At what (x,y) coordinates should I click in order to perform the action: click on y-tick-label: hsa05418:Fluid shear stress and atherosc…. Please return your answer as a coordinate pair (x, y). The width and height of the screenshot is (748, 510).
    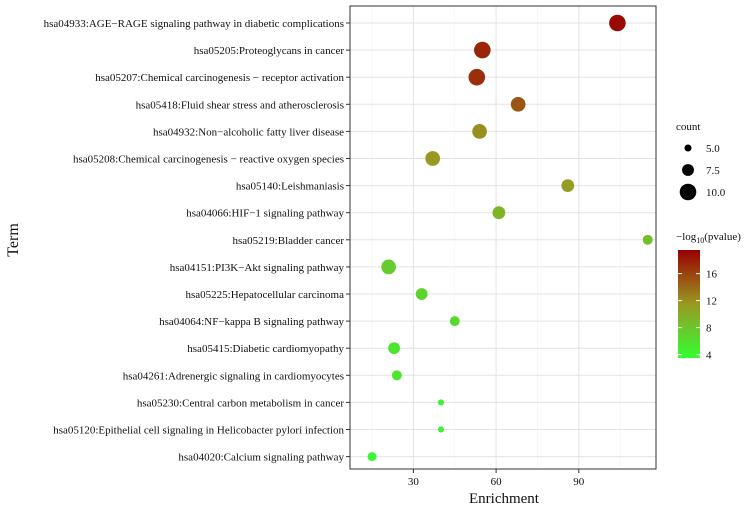
    Looking at the image, I should click on (240, 105).